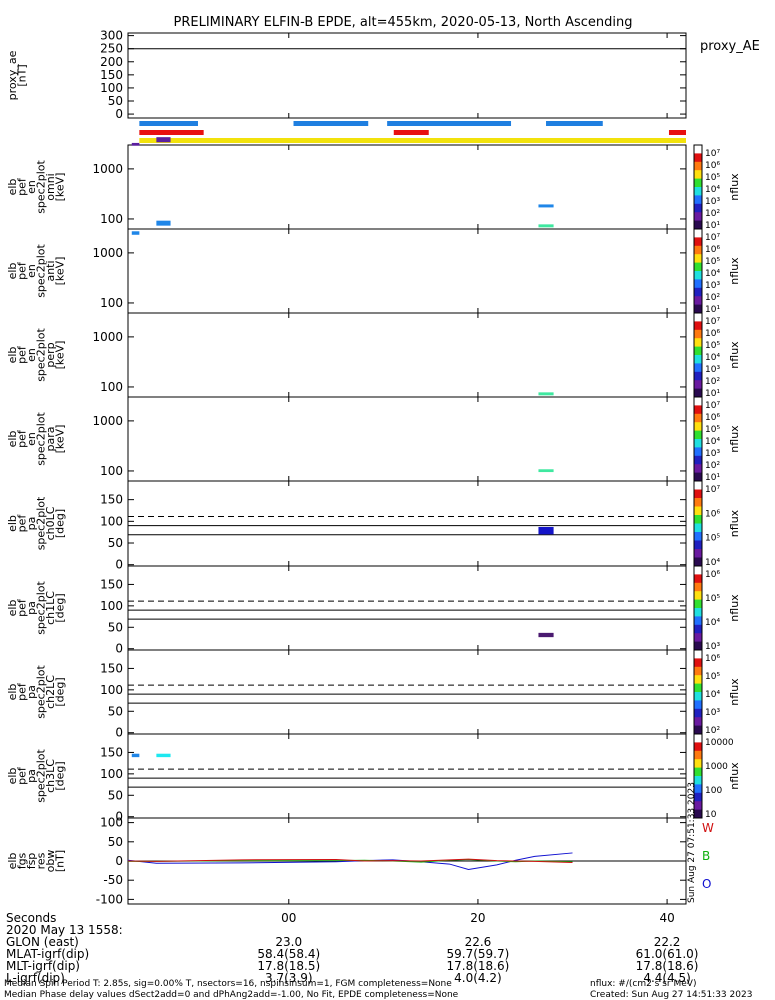 The image size is (775, 1000). What do you see at coordinates (111, 668) in the screenshot?
I see `y-tick-label: 150` at bounding box center [111, 668].